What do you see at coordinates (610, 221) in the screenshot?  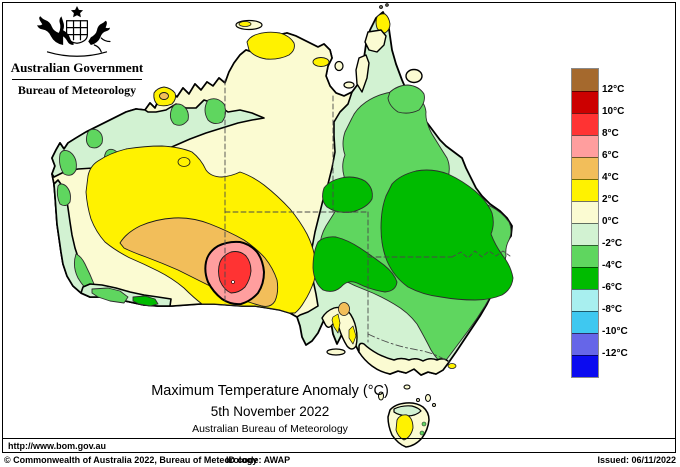 I see `legend-label-0C: 0°C` at bounding box center [610, 221].